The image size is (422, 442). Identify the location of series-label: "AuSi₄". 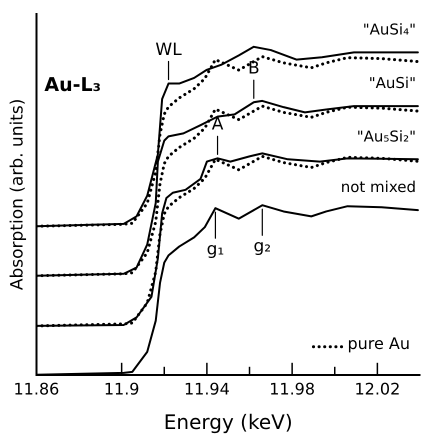
(389, 29).